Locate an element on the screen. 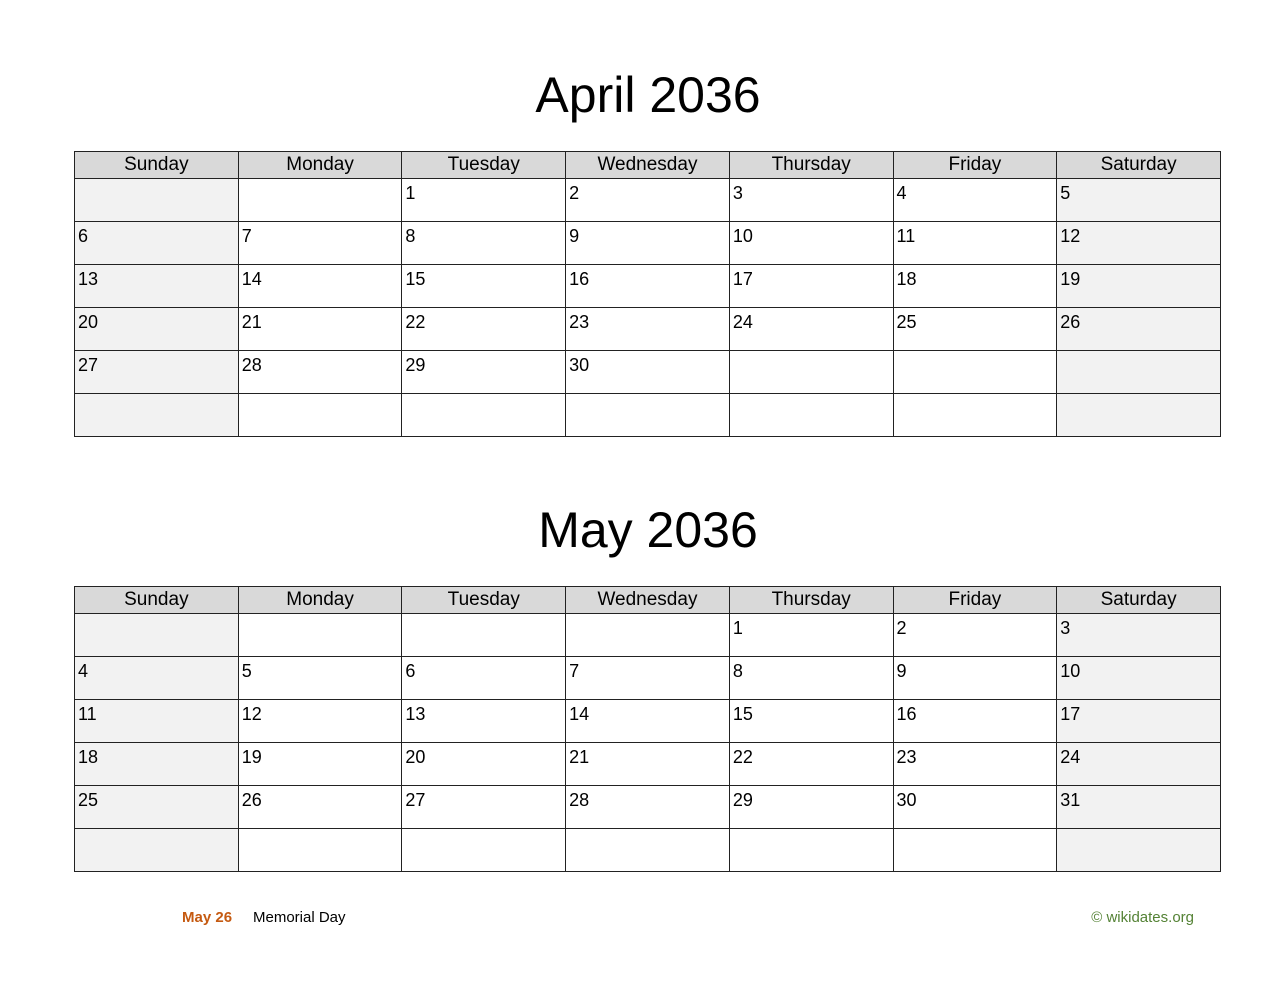 This screenshot has height=989, width=1280. week-row: 11 12 13 14 15 16 17 is located at coordinates (647, 721).